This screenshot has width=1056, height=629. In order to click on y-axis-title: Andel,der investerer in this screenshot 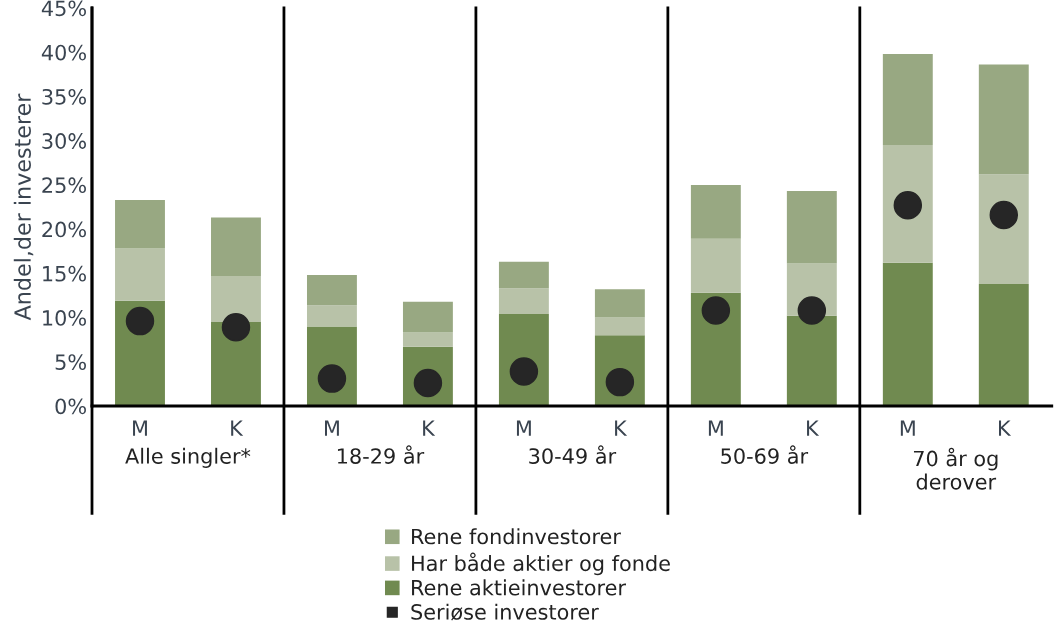, I will do `click(23, 207)`.